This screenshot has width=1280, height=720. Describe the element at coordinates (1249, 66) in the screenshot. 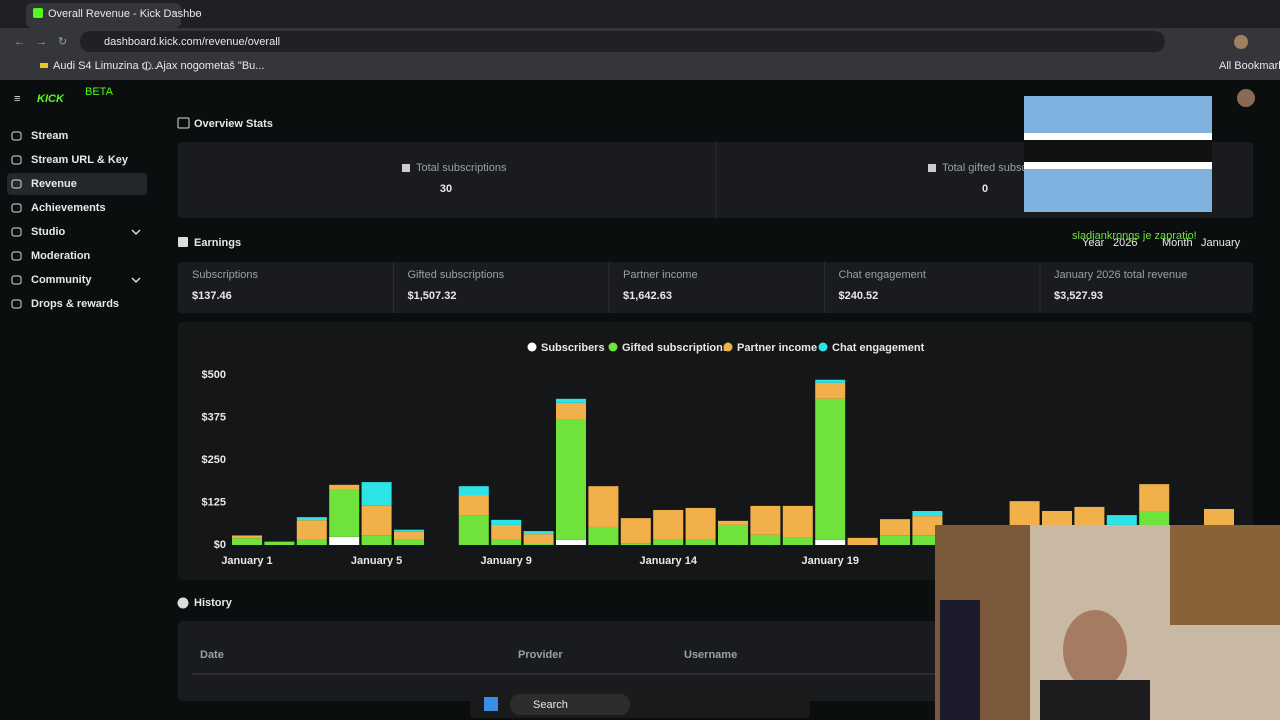

I see `all-bookmarks: All Bookmarks` at that location.